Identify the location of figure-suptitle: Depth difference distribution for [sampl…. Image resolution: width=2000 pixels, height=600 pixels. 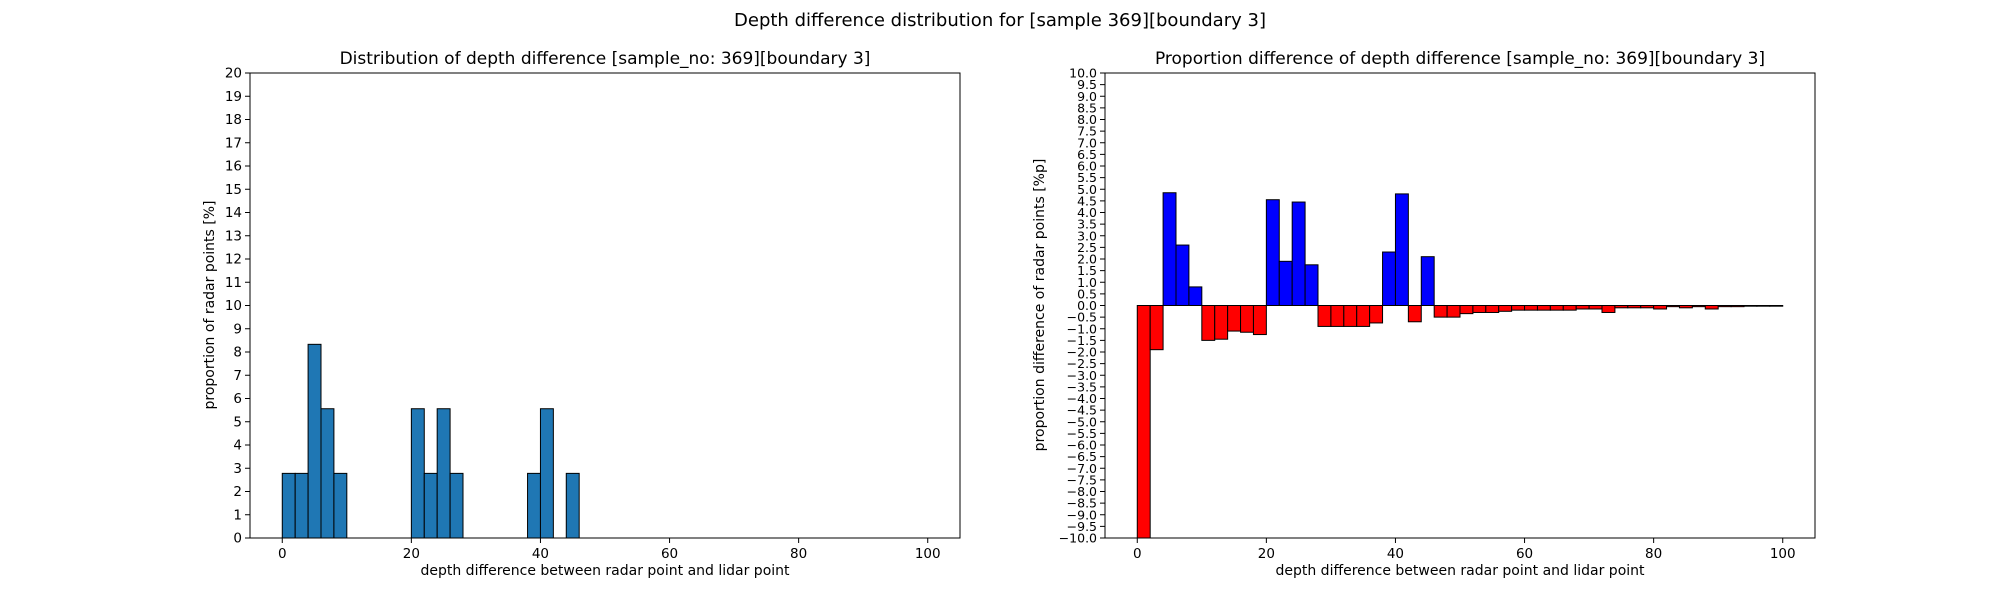
(1000, 20).